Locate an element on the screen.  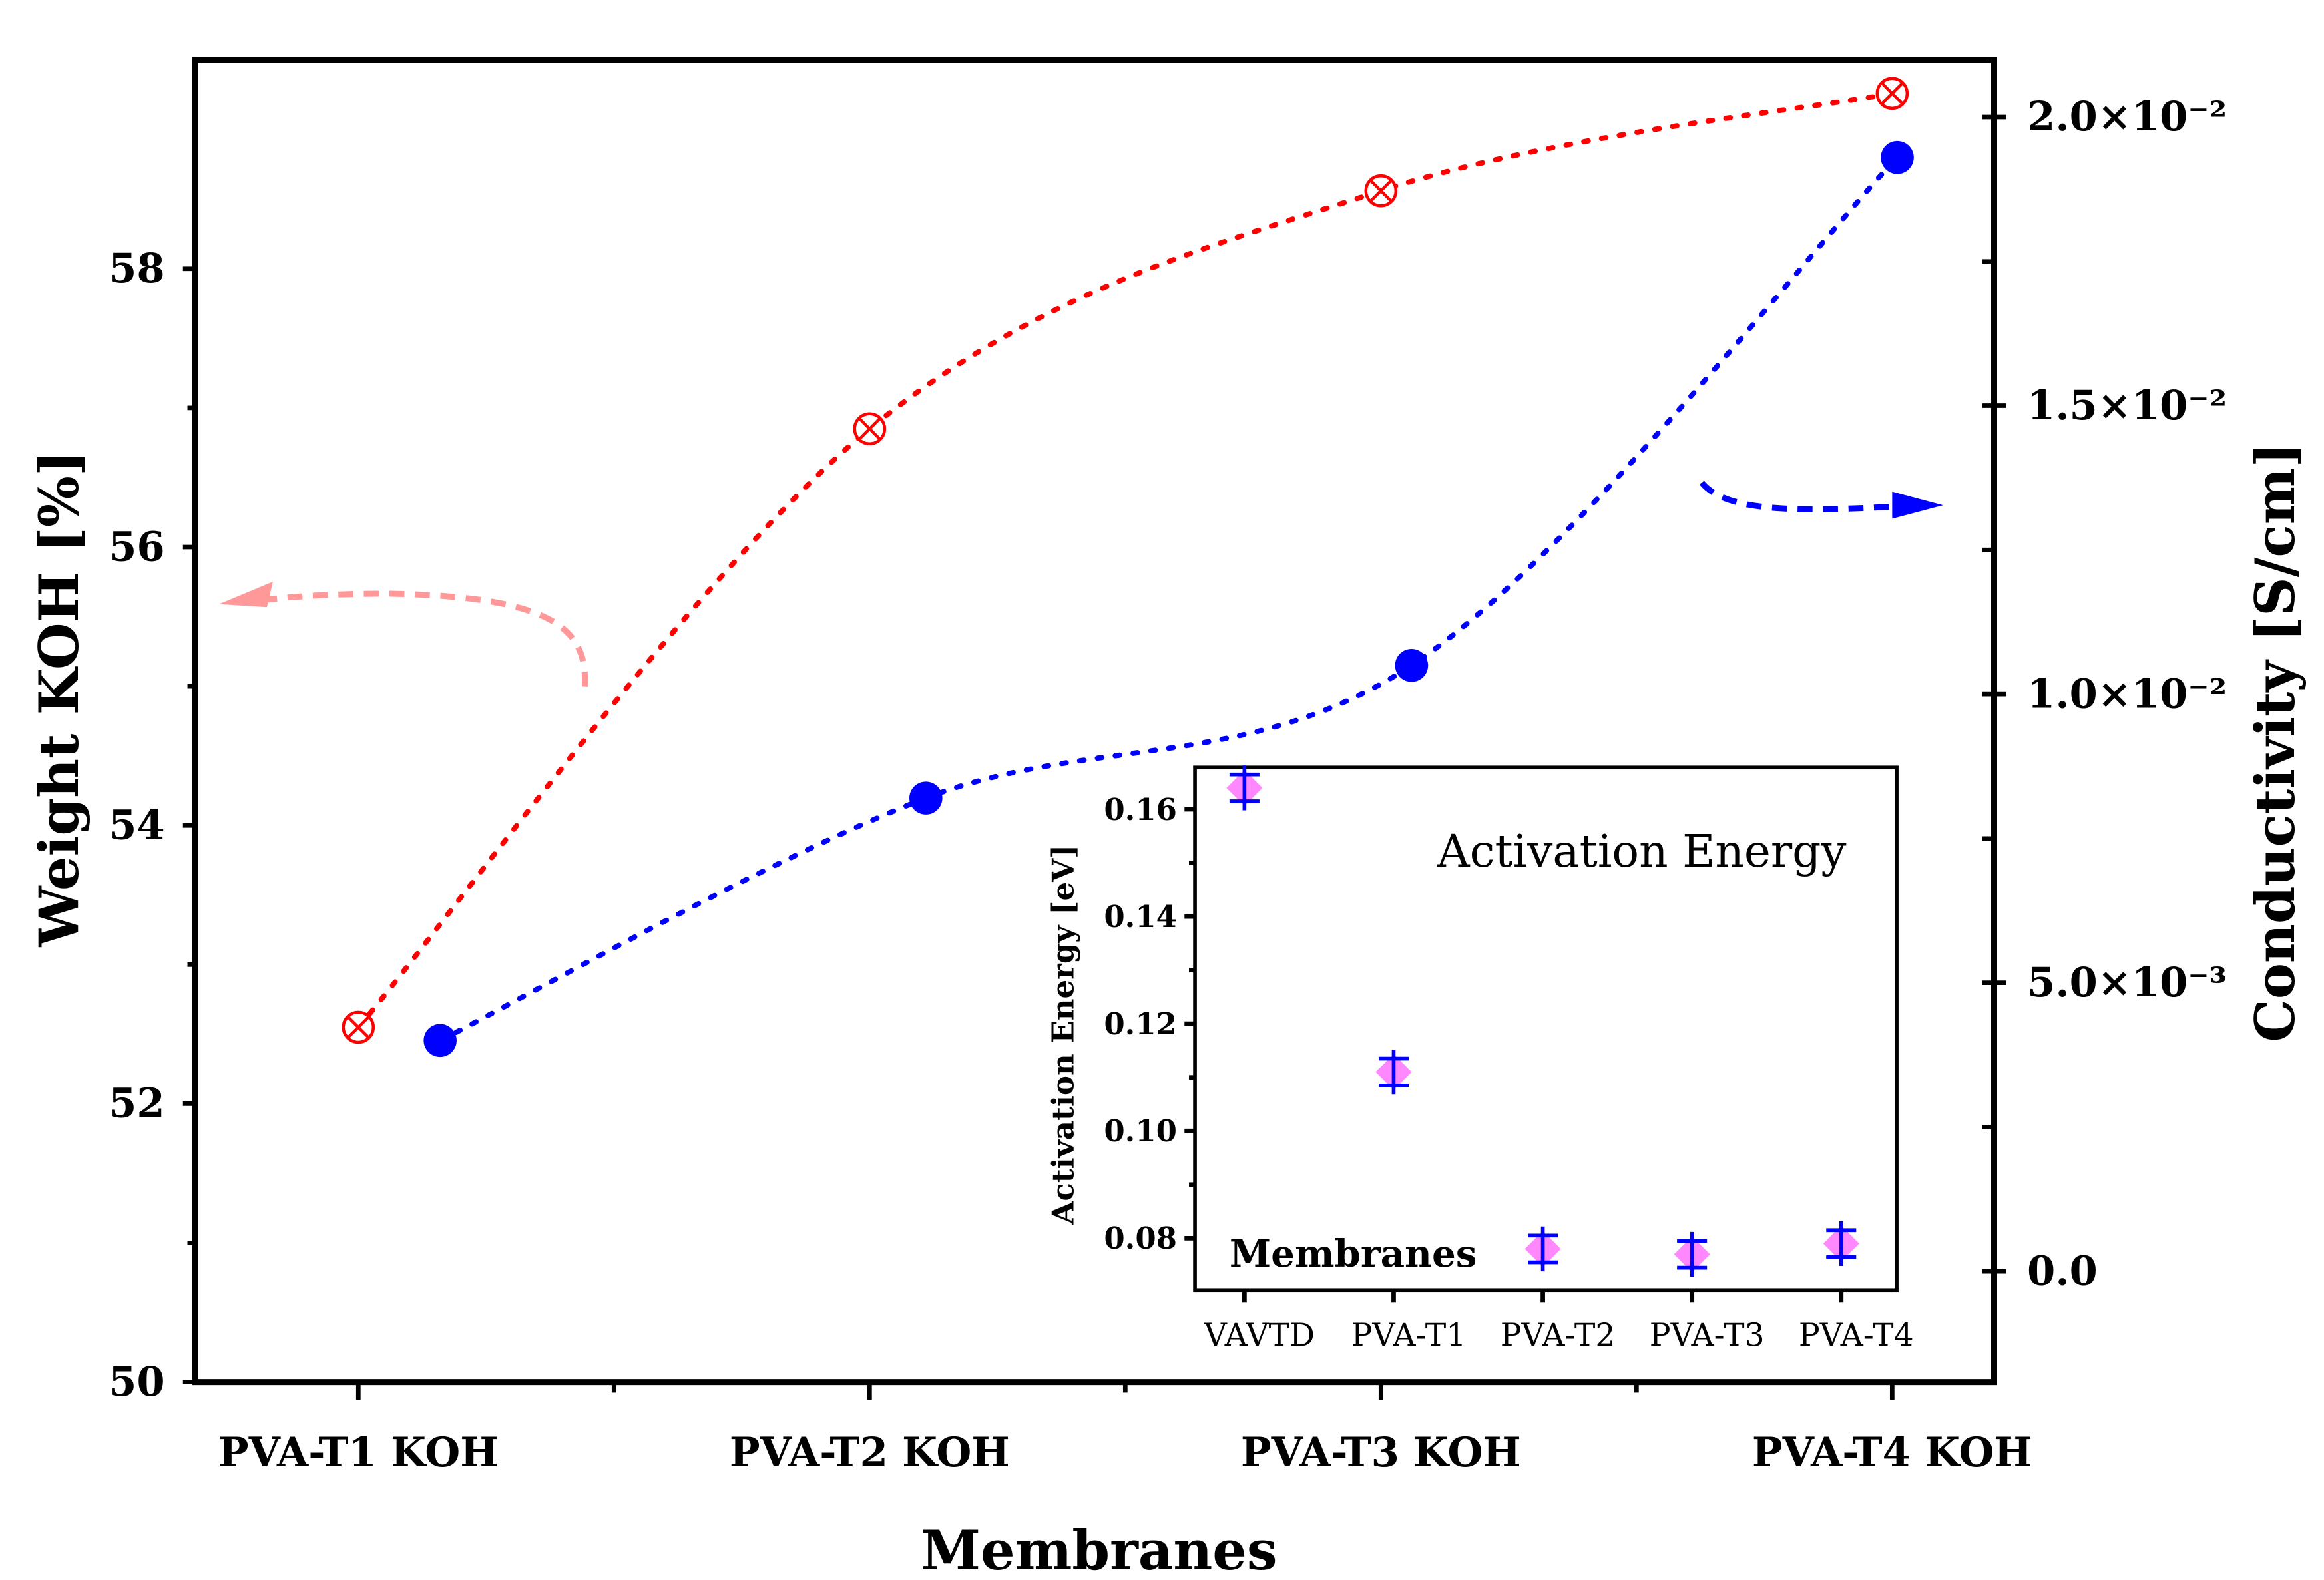
x-tick-label: PVA-T4 KOH is located at coordinates (1892, 1452).